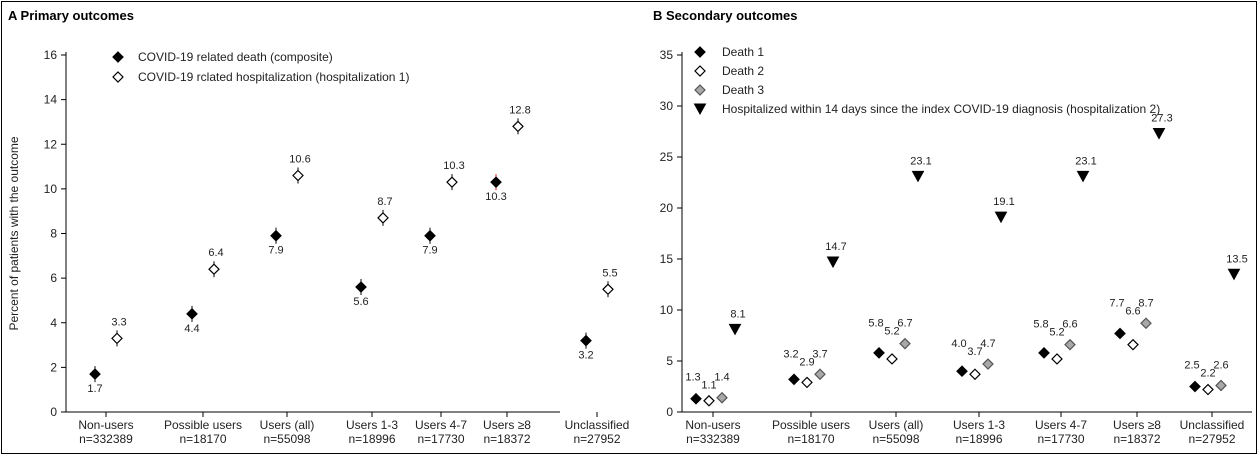  What do you see at coordinates (667, 310) in the screenshot?
I see `y-tick-label: 10` at bounding box center [667, 310].